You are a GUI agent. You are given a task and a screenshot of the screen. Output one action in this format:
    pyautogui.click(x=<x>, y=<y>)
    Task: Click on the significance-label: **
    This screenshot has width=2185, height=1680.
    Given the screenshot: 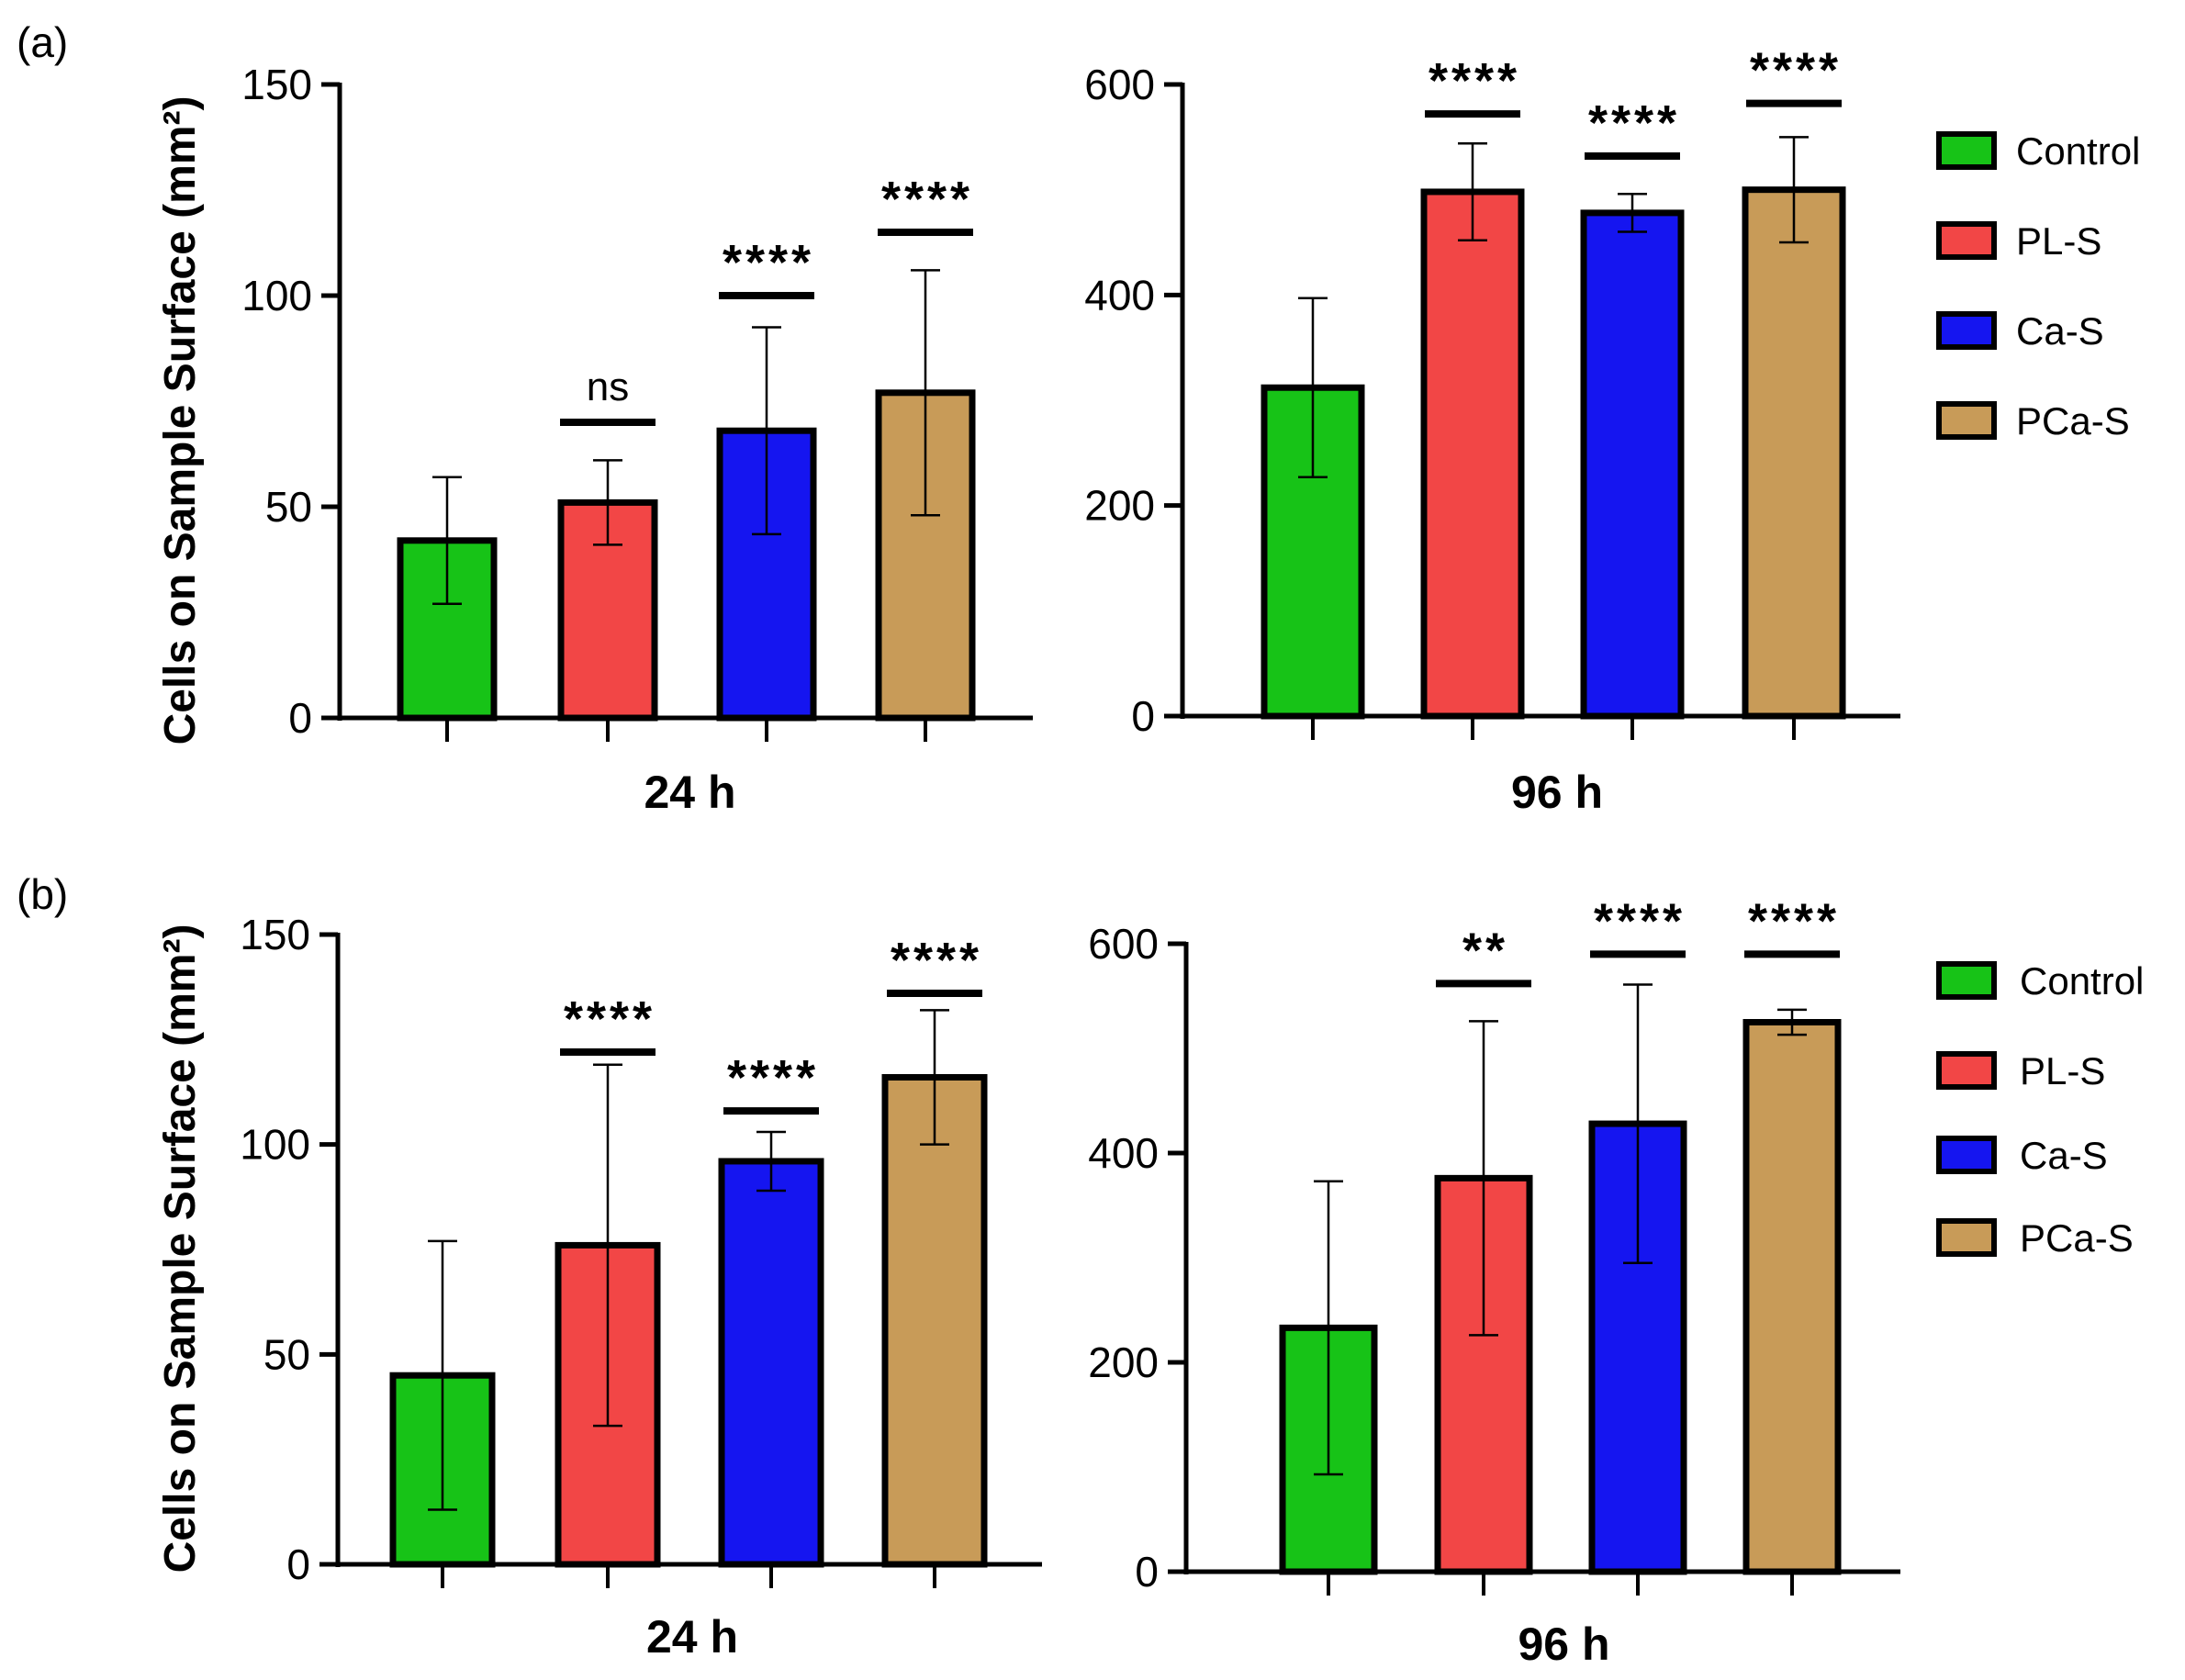 What is the action you would take?
    pyautogui.click(x=1485, y=950)
    